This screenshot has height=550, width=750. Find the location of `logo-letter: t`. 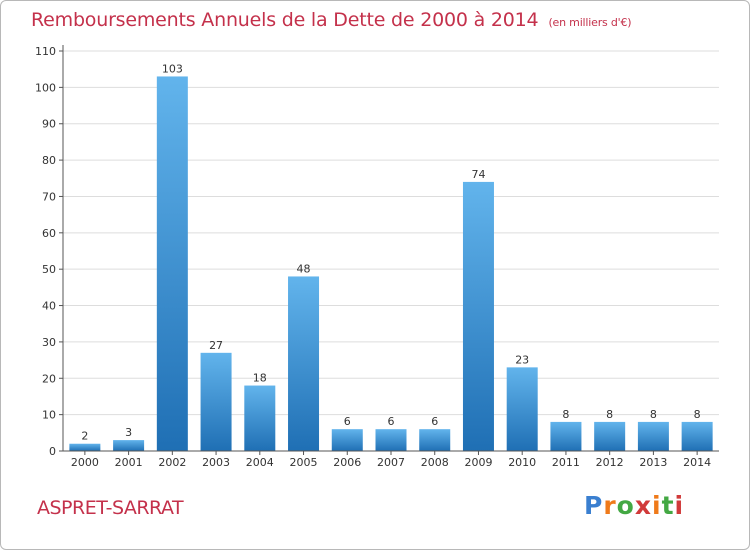

logo-letter: t is located at coordinates (668, 505).